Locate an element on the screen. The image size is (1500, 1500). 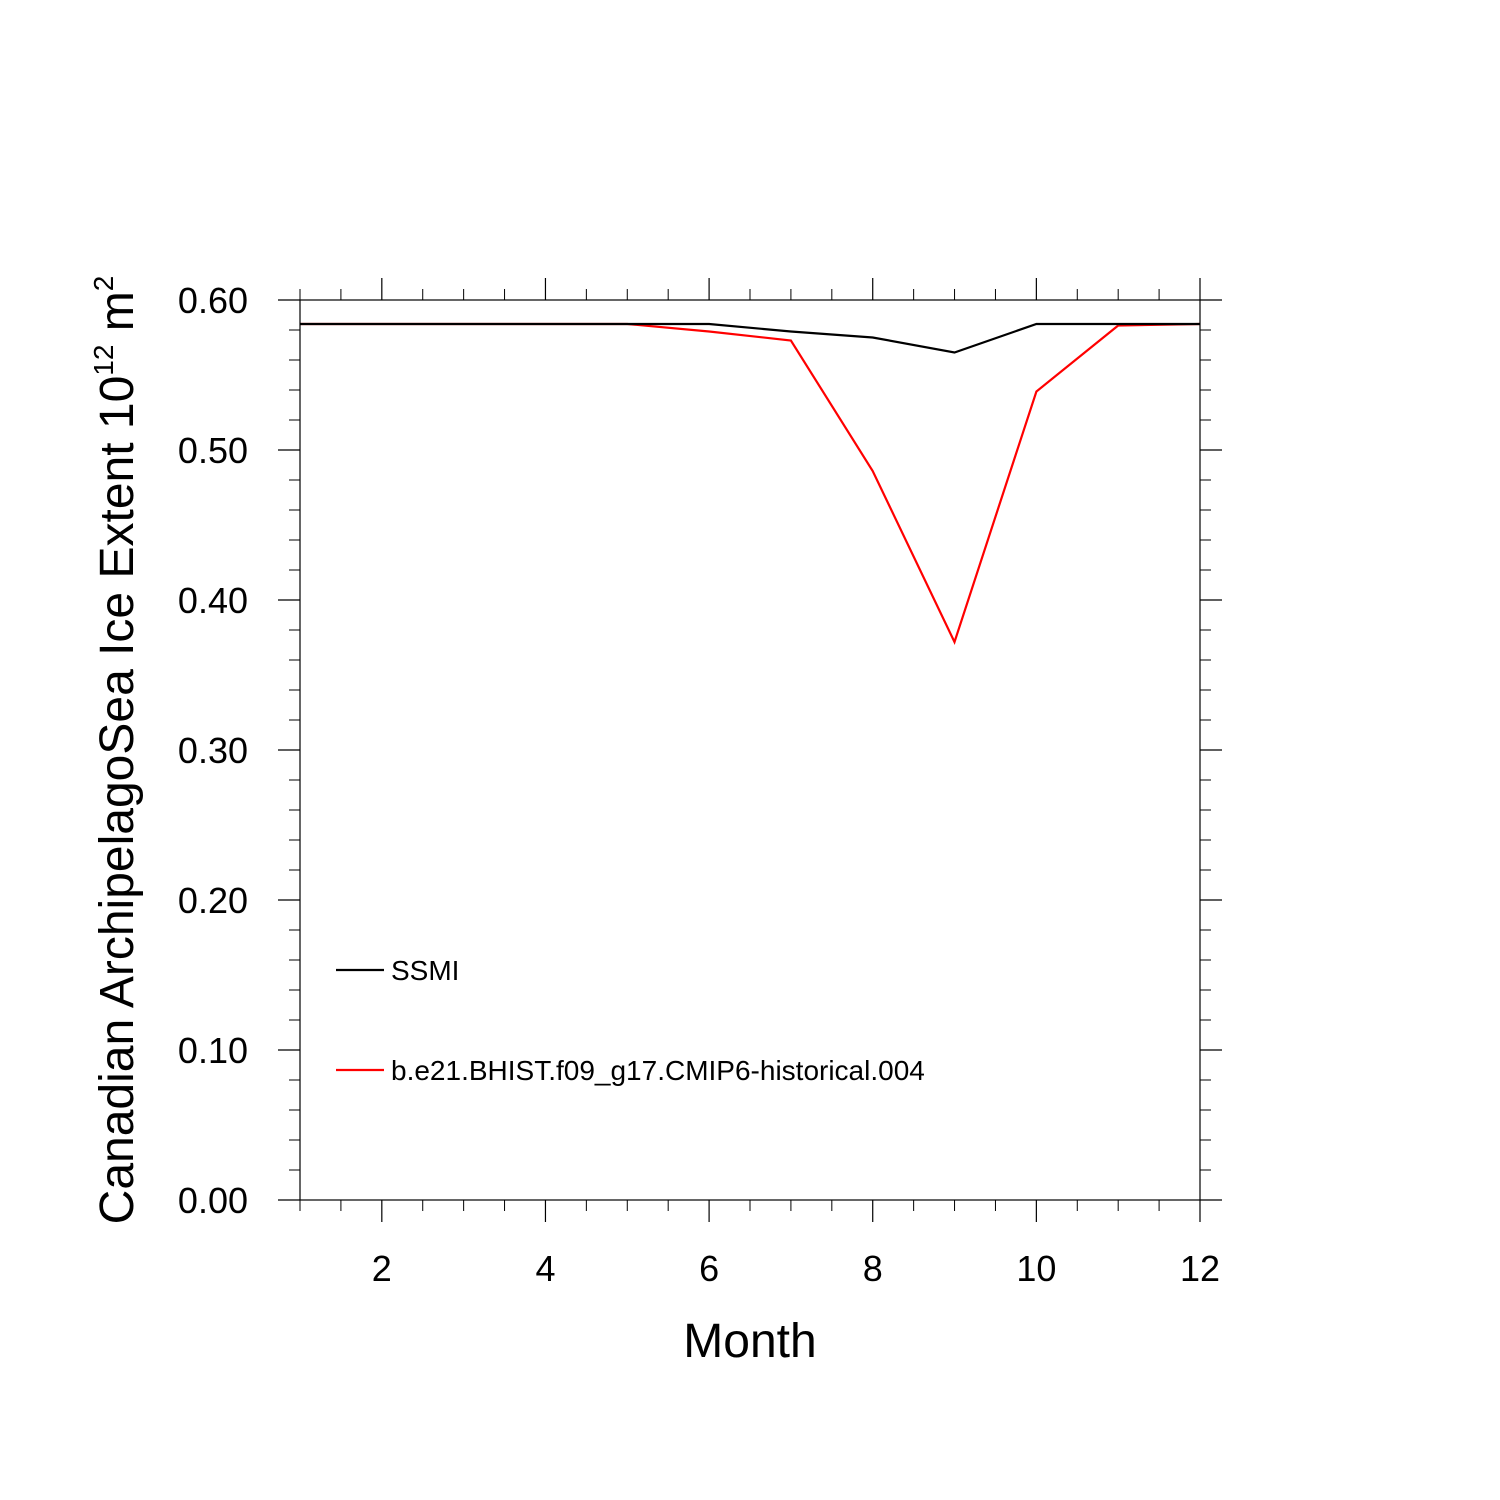
x-tick-label: 6 is located at coordinates (709, 1268).